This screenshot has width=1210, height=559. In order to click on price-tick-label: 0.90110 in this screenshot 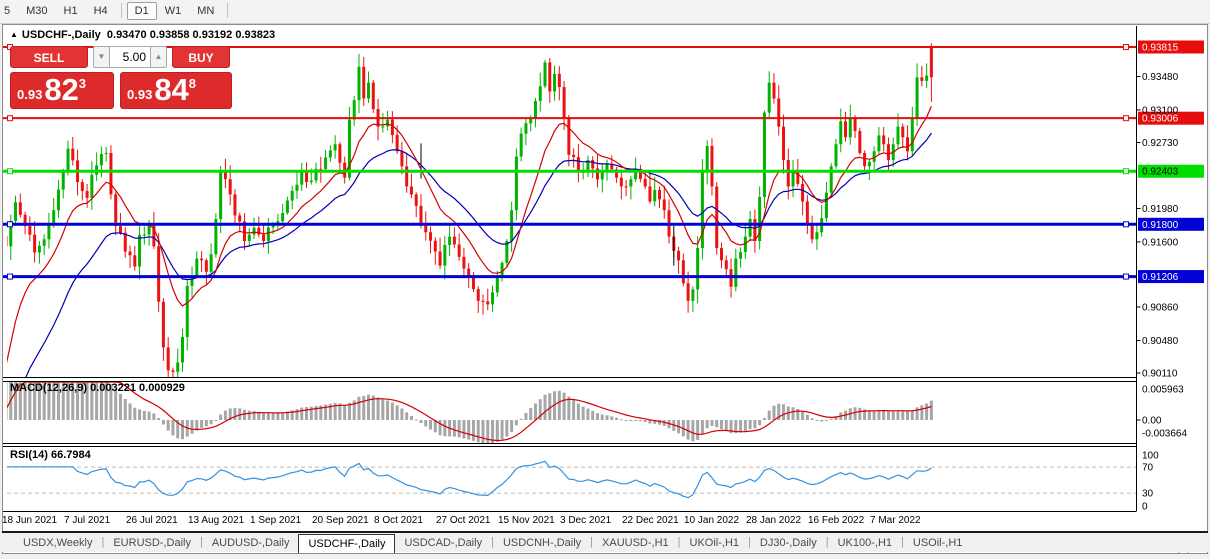, I will do `click(1160, 374)`.